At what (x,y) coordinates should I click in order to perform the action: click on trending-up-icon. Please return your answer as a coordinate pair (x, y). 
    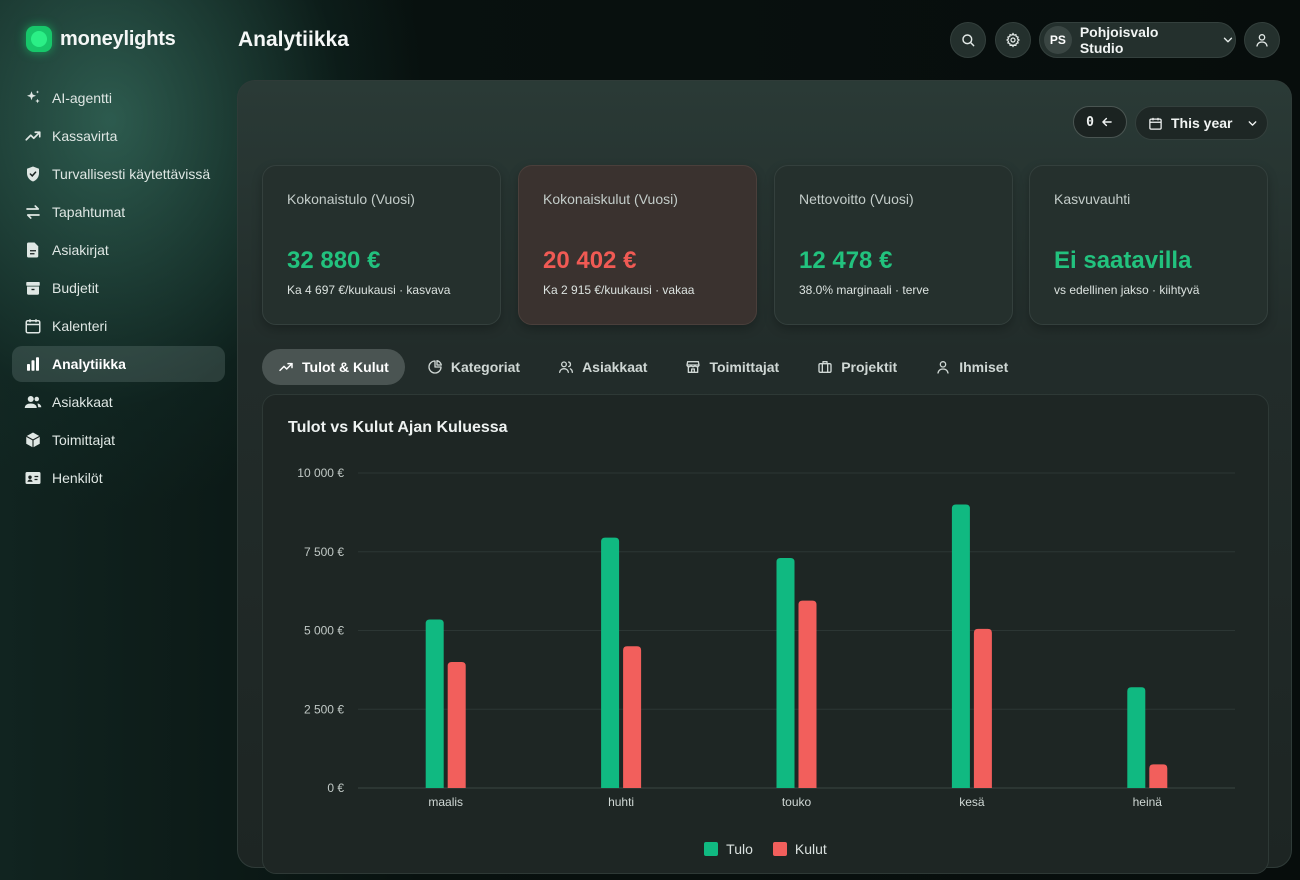
    Looking at the image, I should click on (33, 136).